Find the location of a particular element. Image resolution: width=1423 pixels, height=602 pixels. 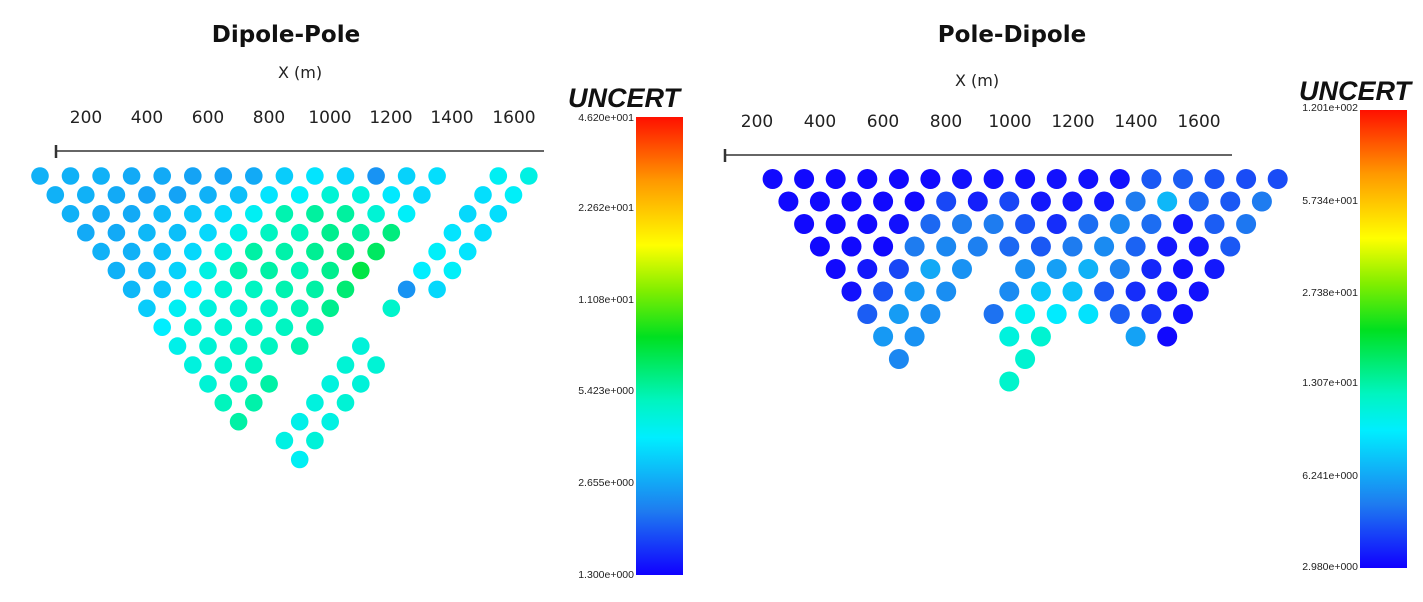

colorbar-label: 2.980e+000 is located at coordinates (1330, 567).